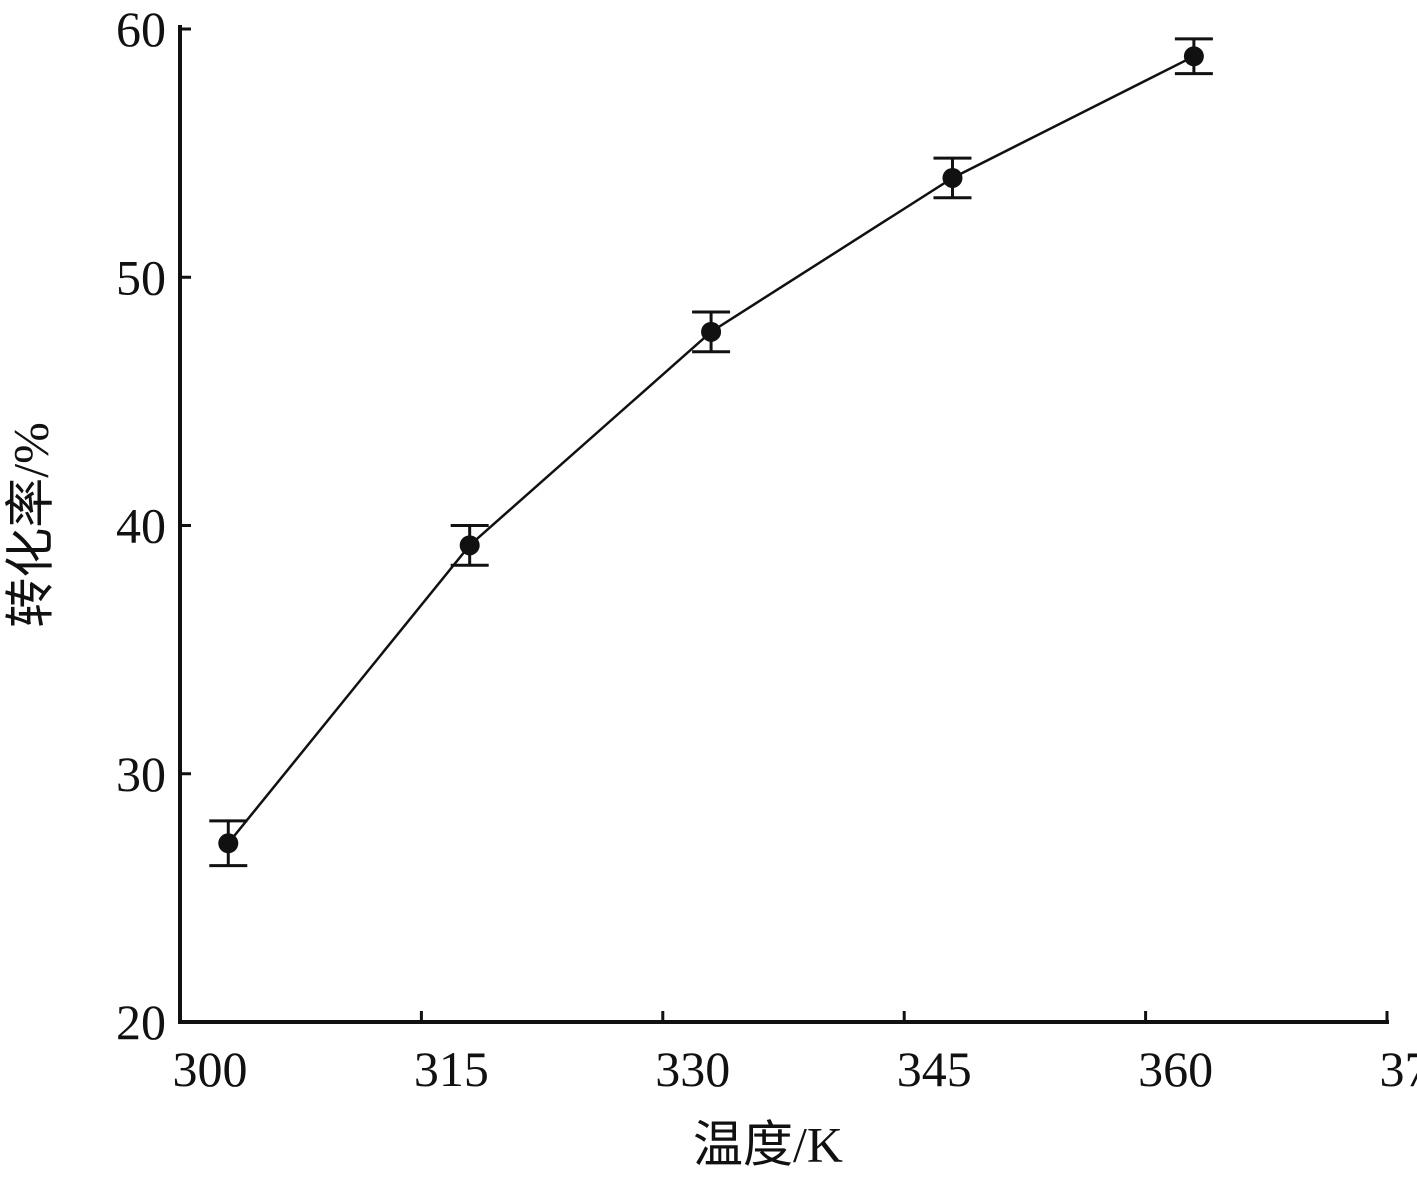  I want to click on y-tick-label: 60, so click(141, 29).